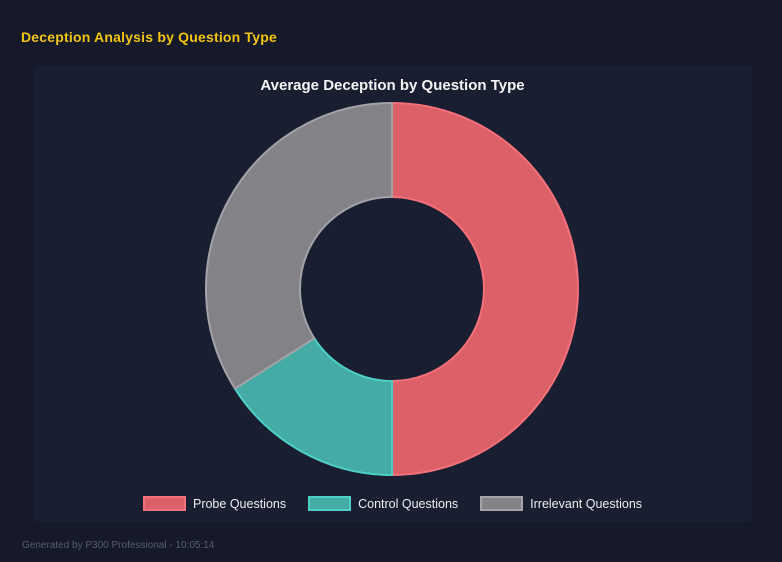  What do you see at coordinates (586, 503) in the screenshot?
I see `legend-label: Irrelevant Questions` at bounding box center [586, 503].